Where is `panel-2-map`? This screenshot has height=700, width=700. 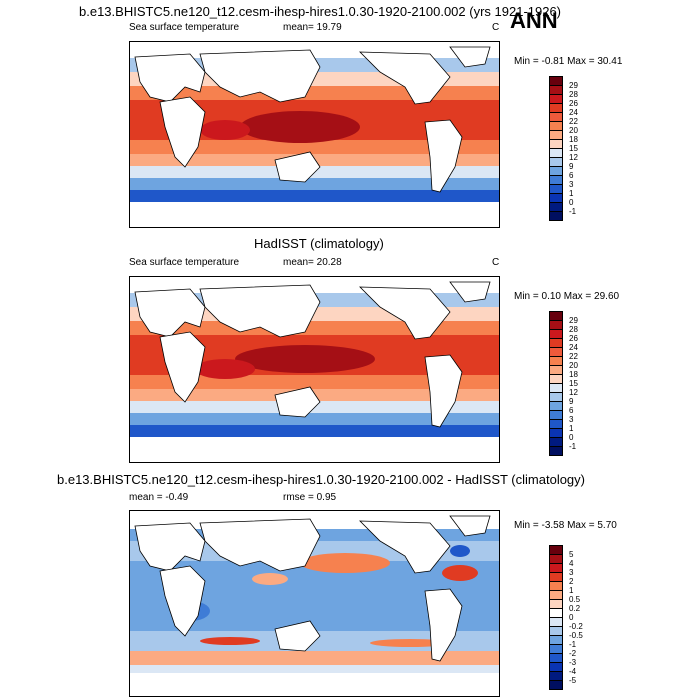
panel-2-map is located at coordinates (314, 369).